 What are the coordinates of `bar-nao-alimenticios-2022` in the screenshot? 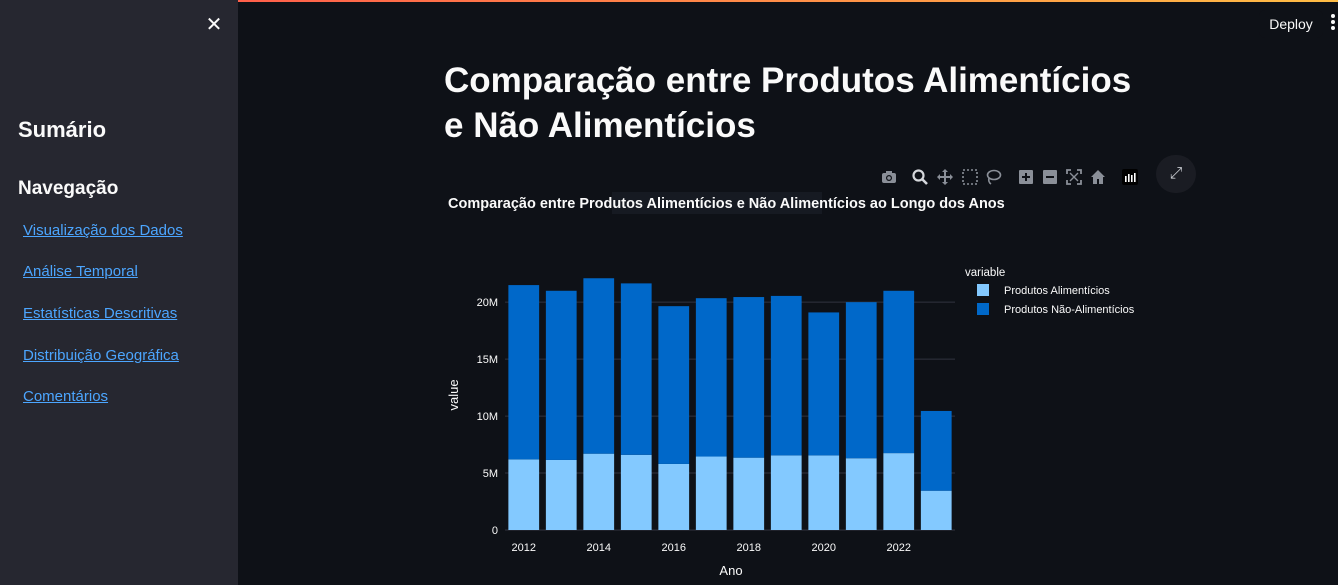 It's located at (899, 372).